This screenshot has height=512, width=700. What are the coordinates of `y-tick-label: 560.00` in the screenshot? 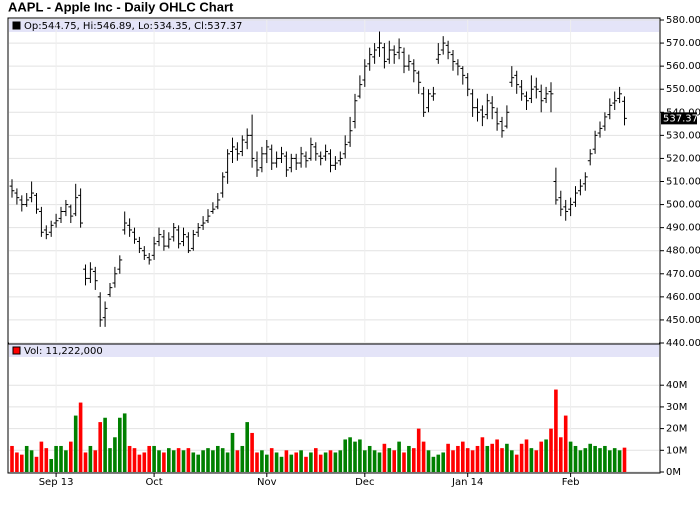 It's located at (683, 66).